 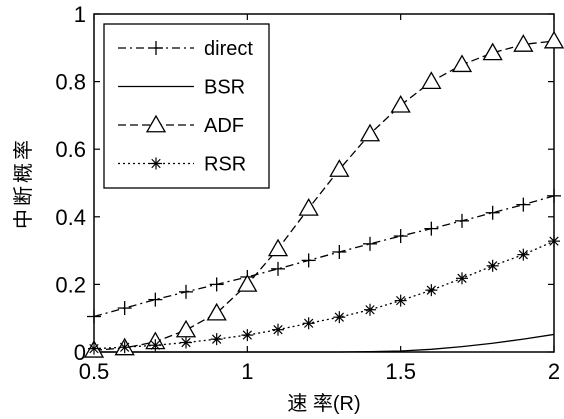 I want to click on y-axis-label: 中断概率, so click(x=23, y=183).